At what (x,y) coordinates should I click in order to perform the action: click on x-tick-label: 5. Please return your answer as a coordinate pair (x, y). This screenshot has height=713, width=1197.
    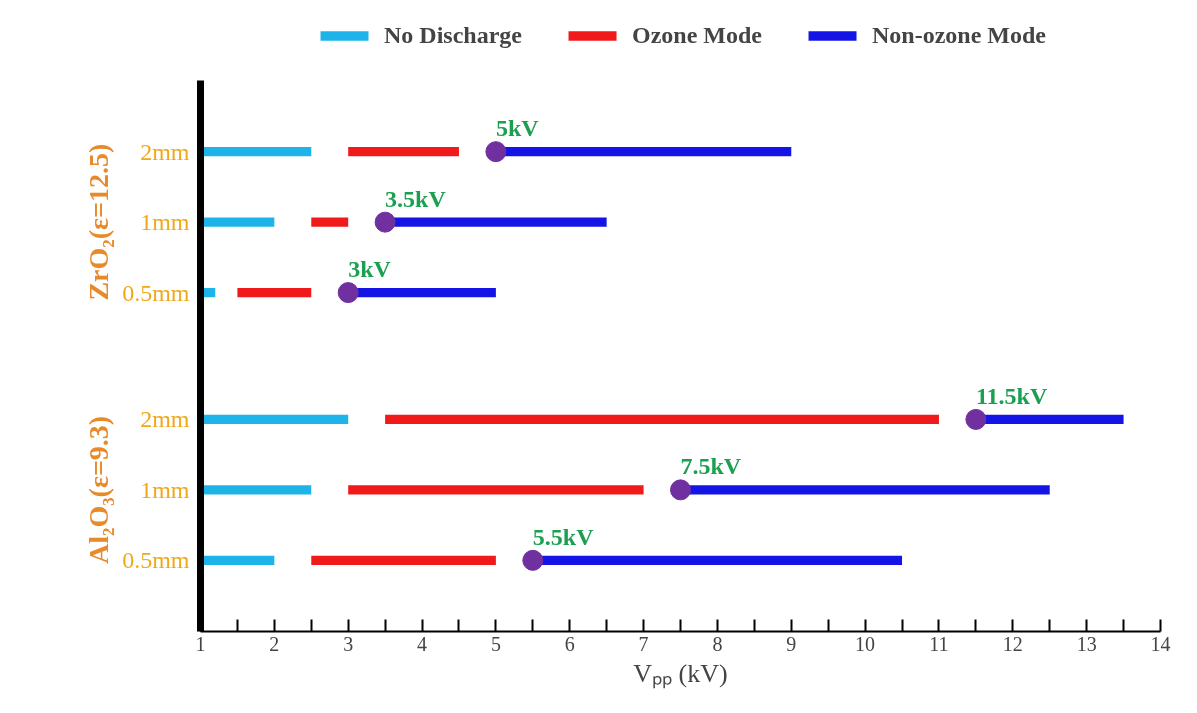
    Looking at the image, I should click on (495, 643).